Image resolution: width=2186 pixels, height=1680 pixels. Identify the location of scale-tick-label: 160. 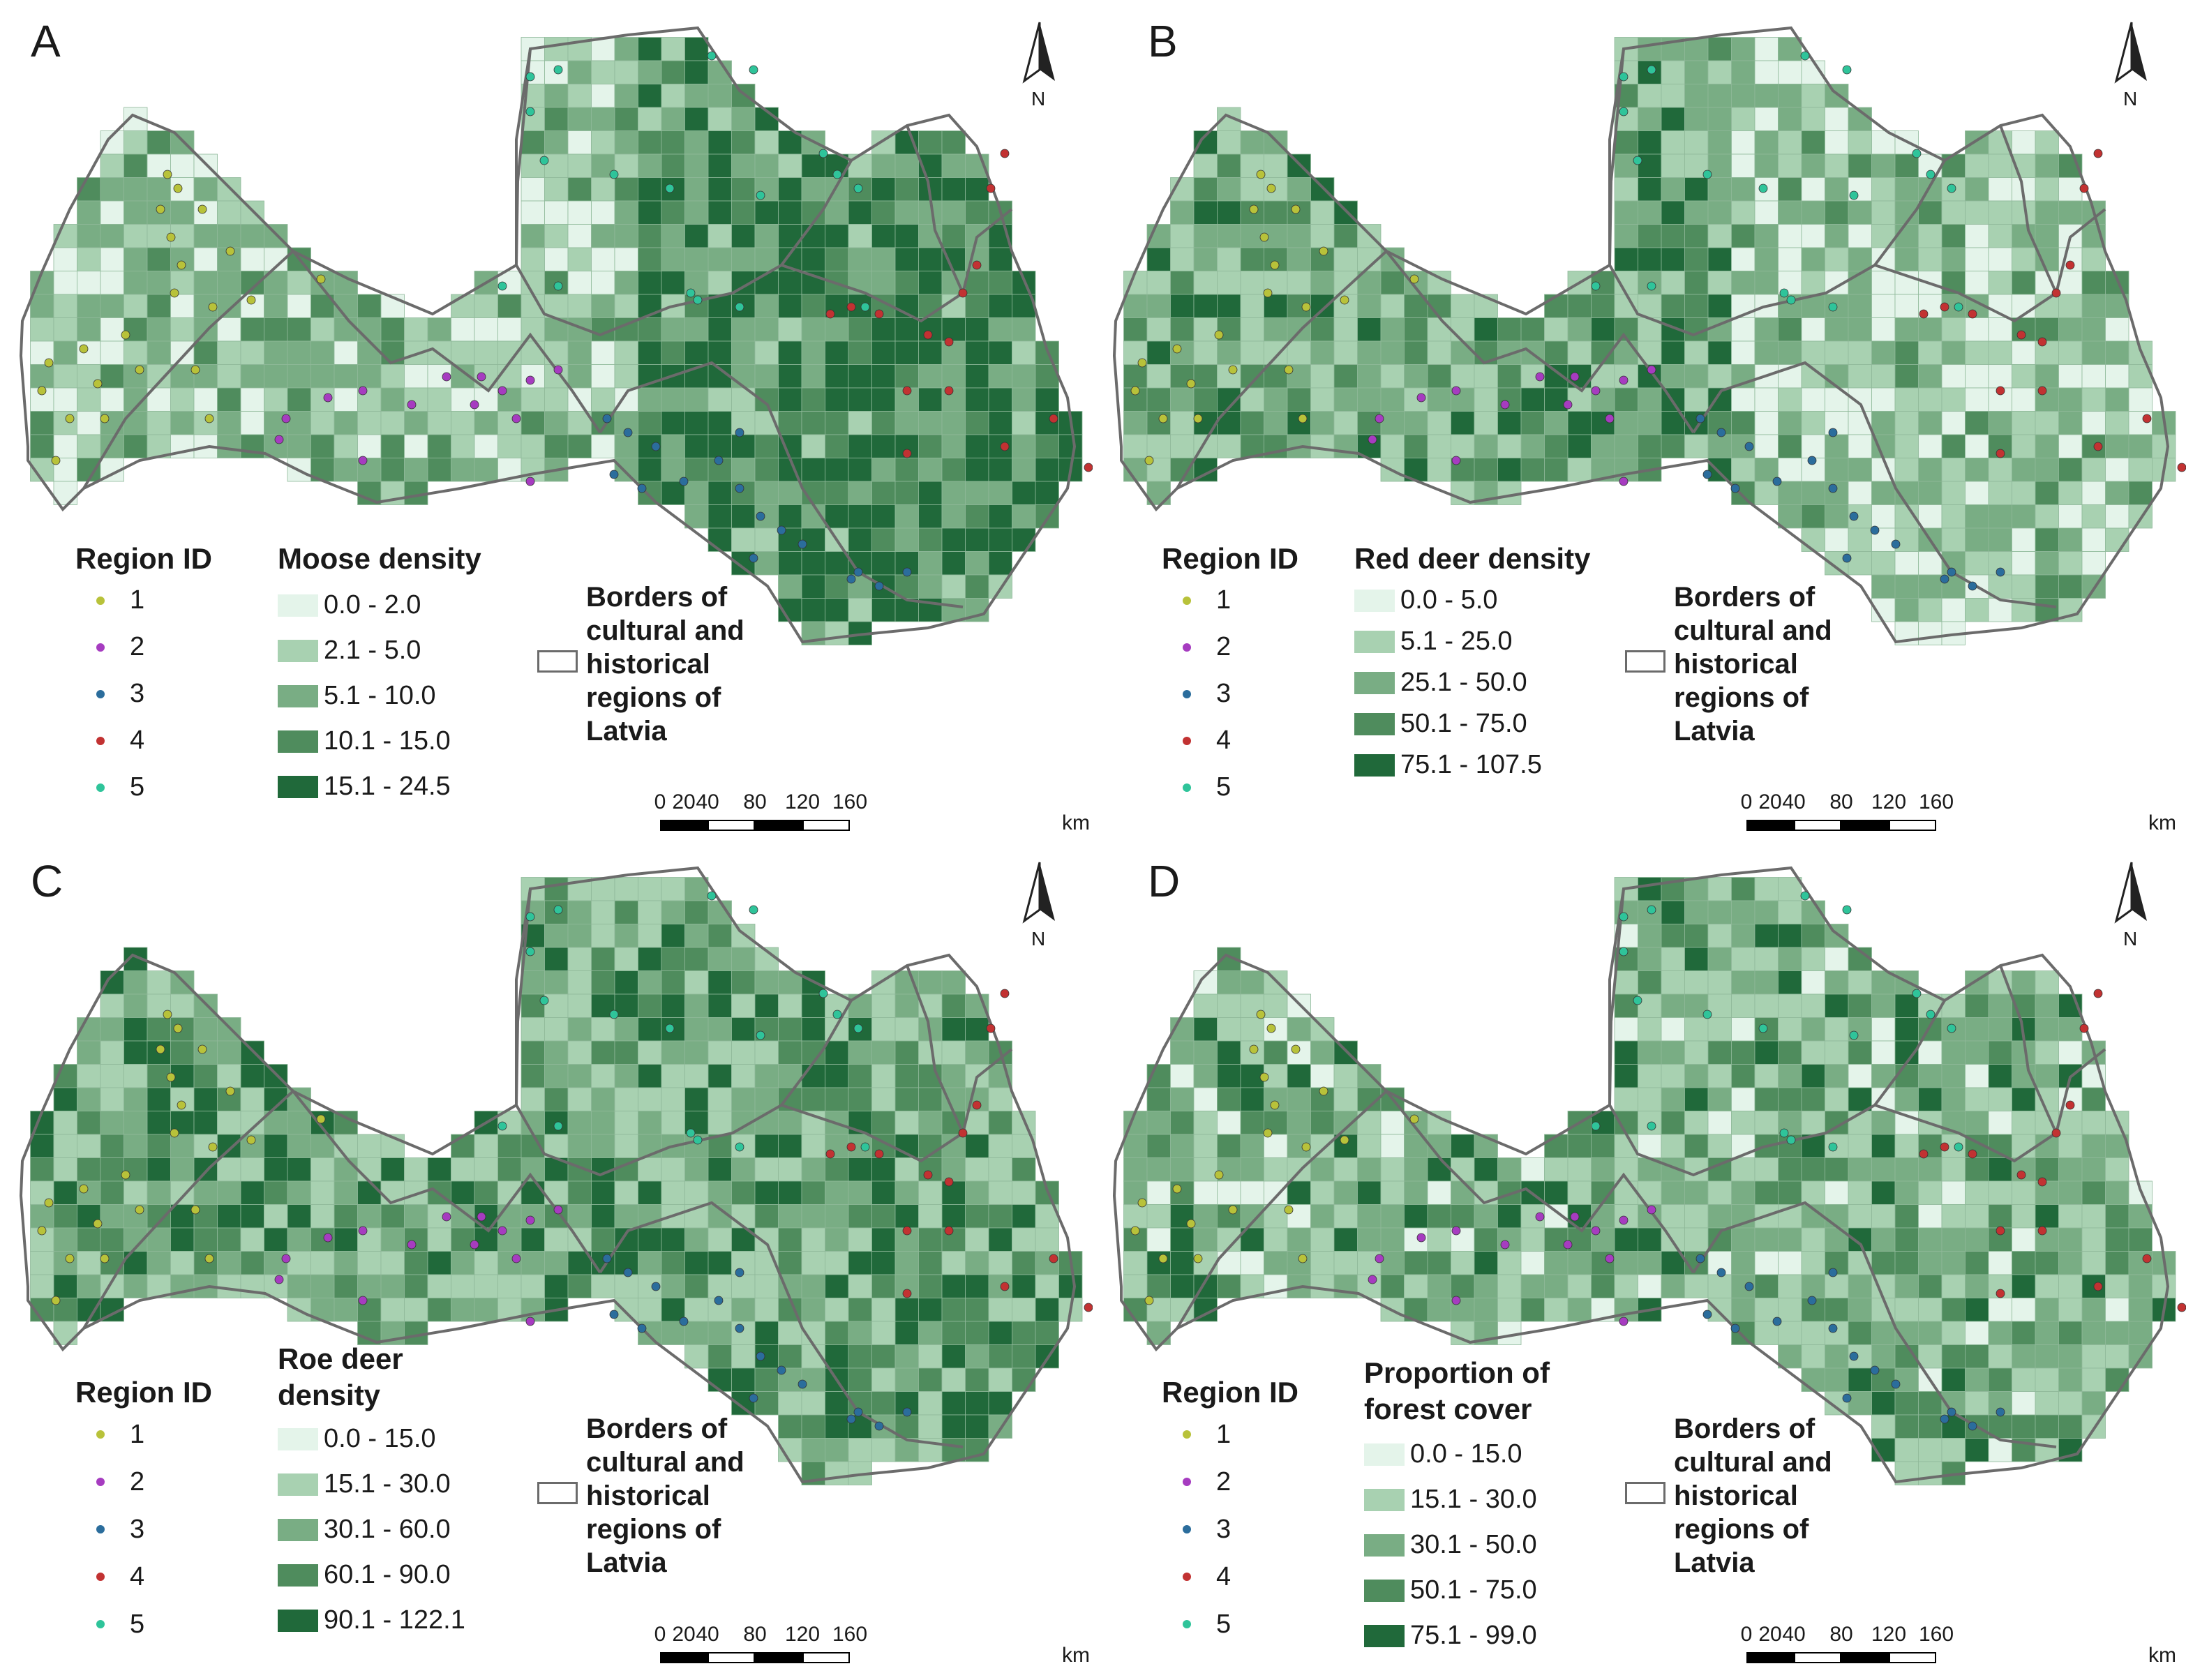
(1936, 801).